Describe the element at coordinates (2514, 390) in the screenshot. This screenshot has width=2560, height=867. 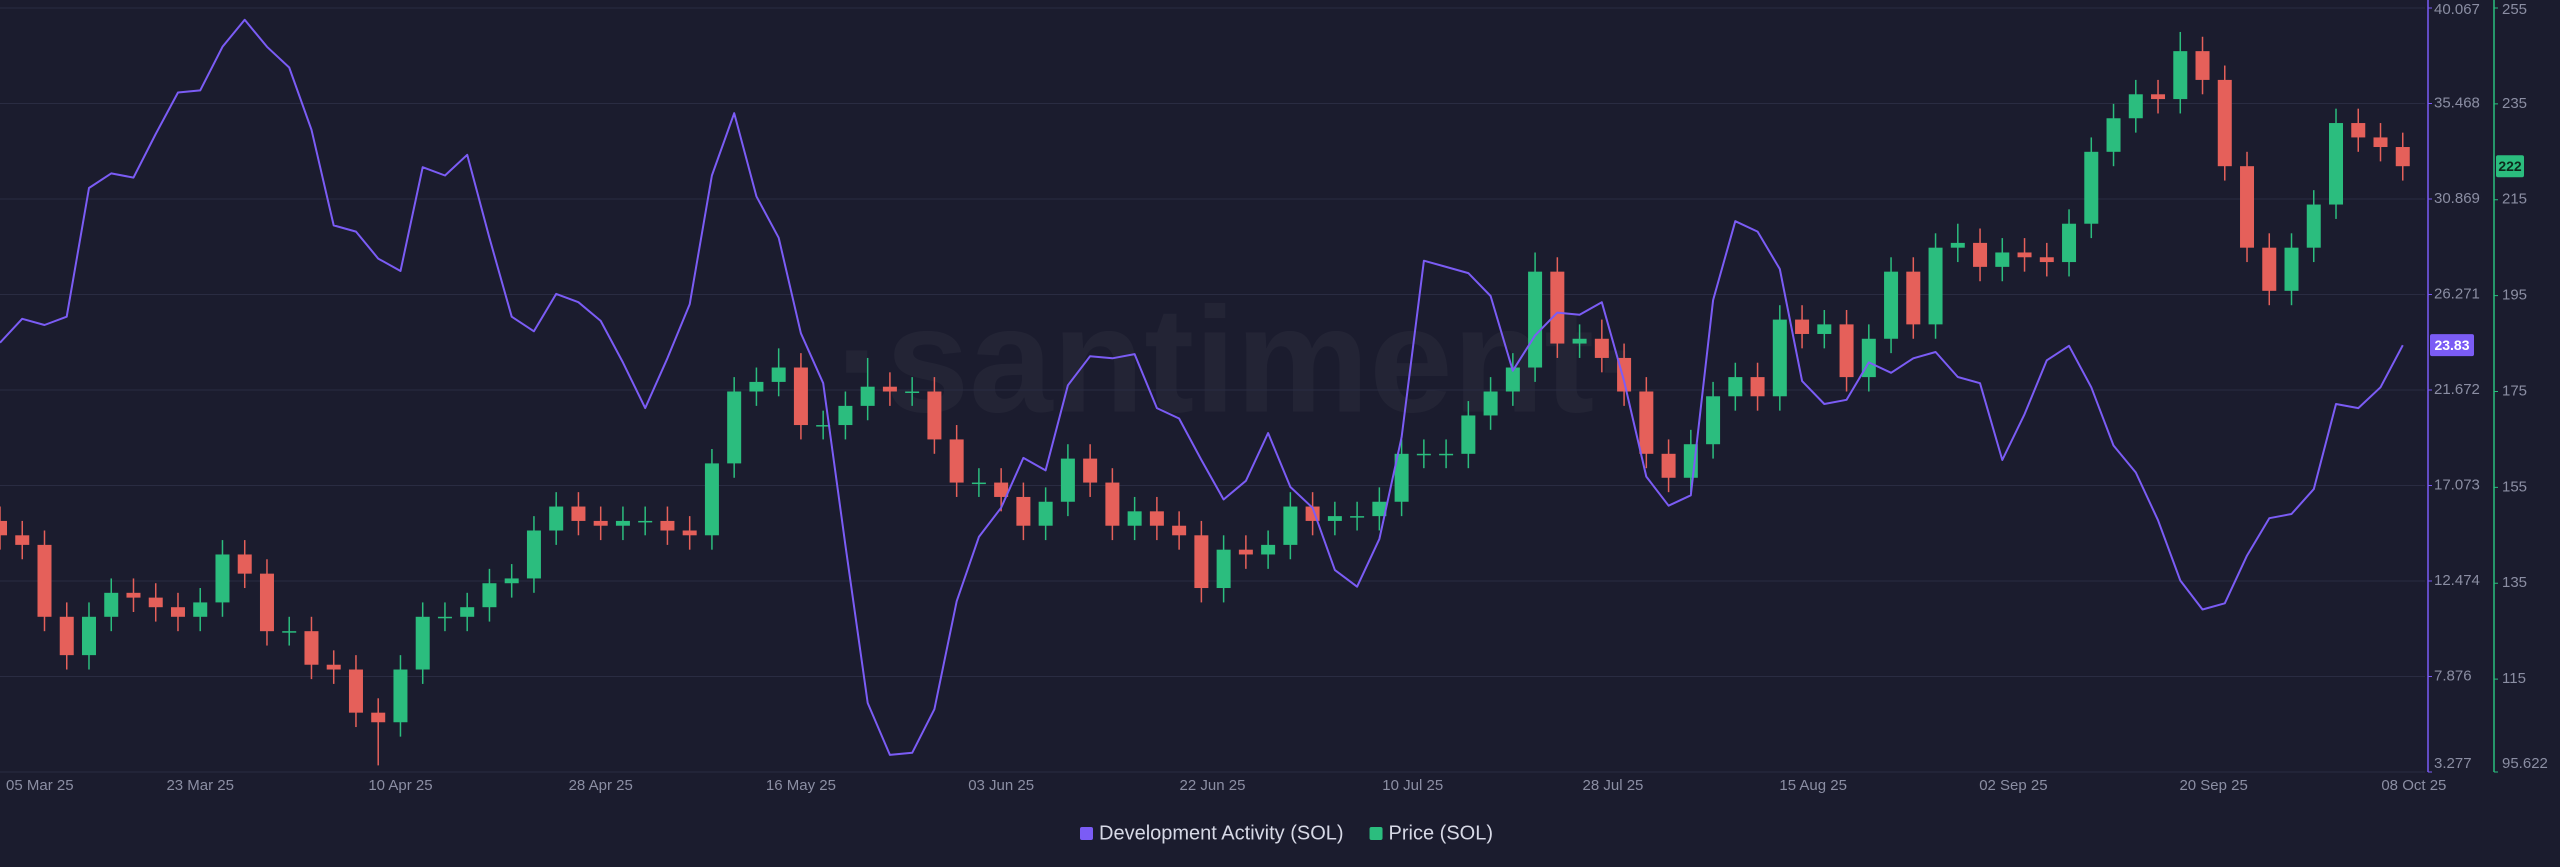
I see `y2-tick-label: 175` at that location.